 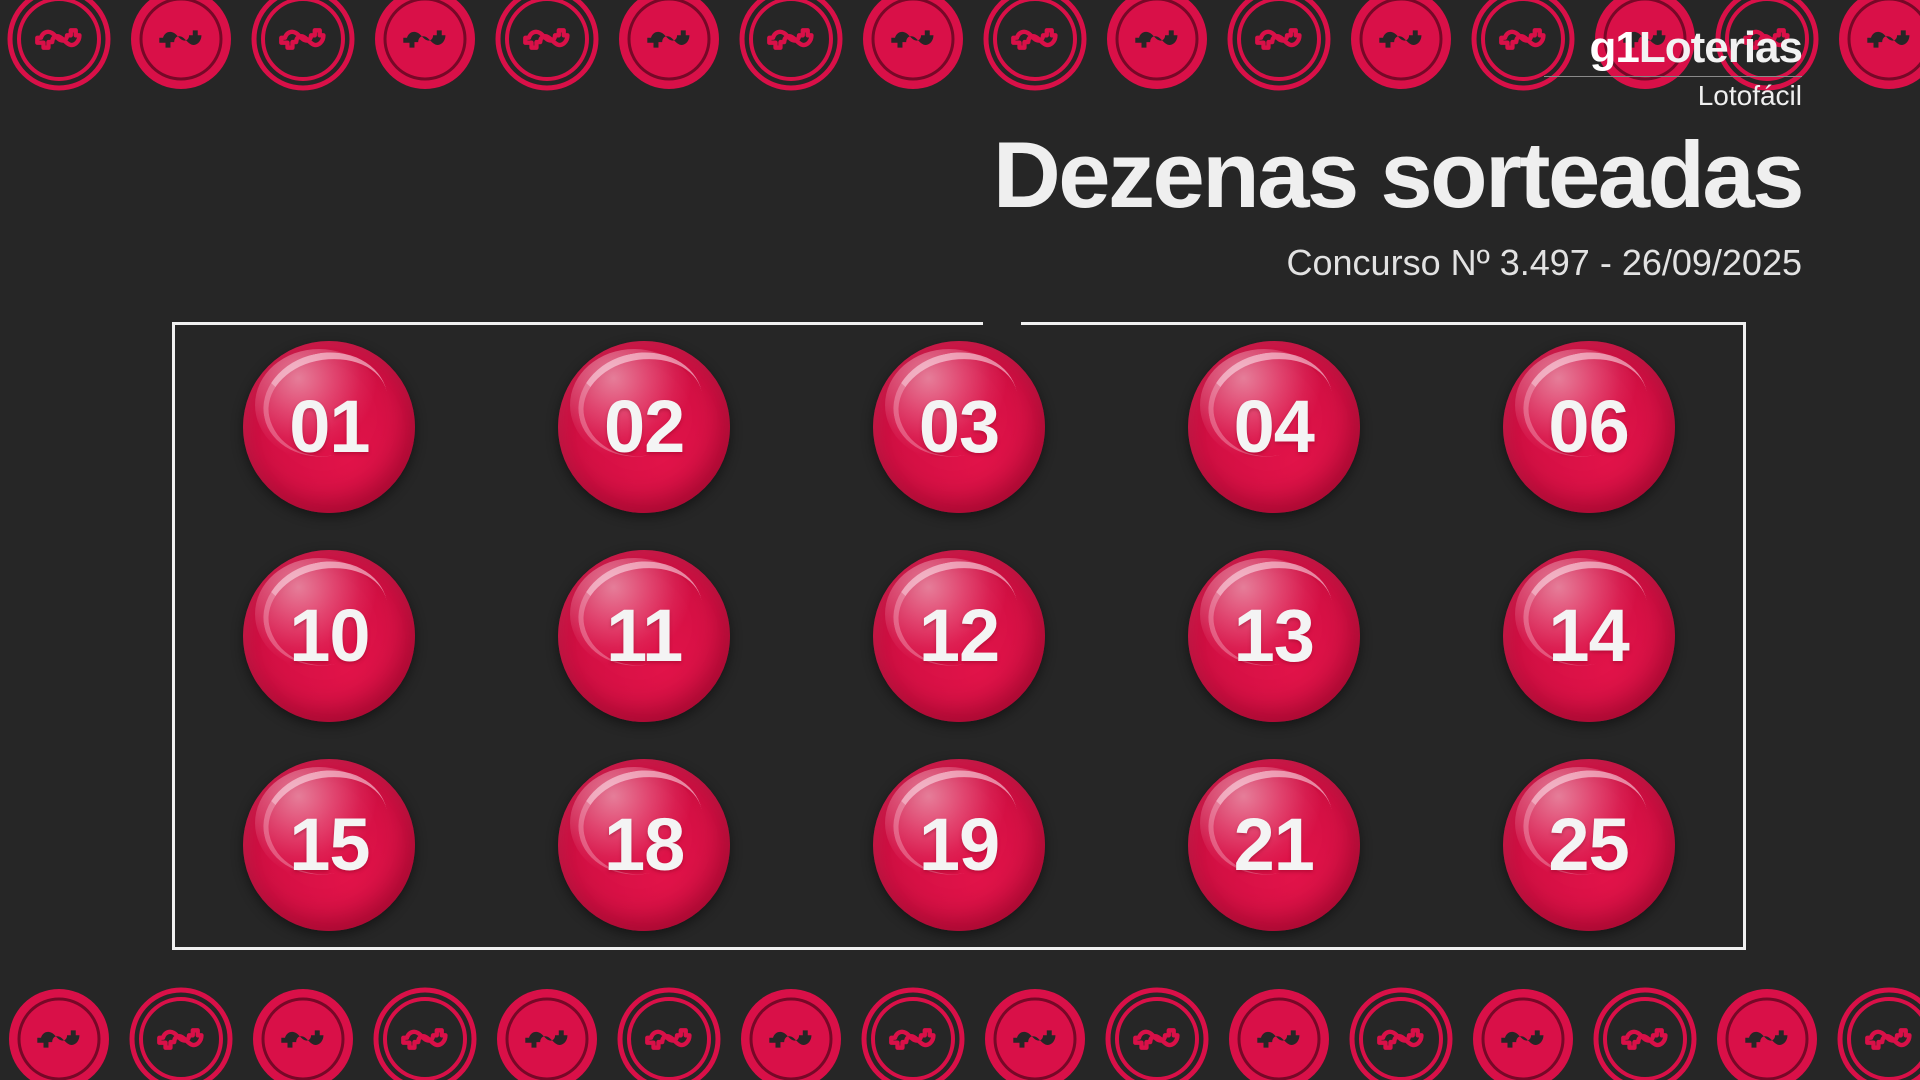 I want to click on drawn-number-value: 12, so click(x=959, y=635).